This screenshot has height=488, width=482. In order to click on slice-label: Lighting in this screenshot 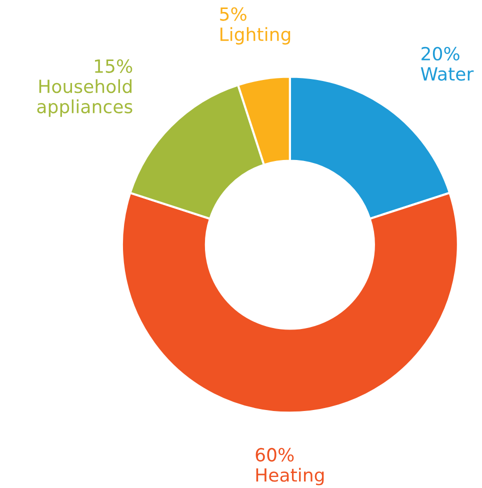, I will do `click(255, 36)`.